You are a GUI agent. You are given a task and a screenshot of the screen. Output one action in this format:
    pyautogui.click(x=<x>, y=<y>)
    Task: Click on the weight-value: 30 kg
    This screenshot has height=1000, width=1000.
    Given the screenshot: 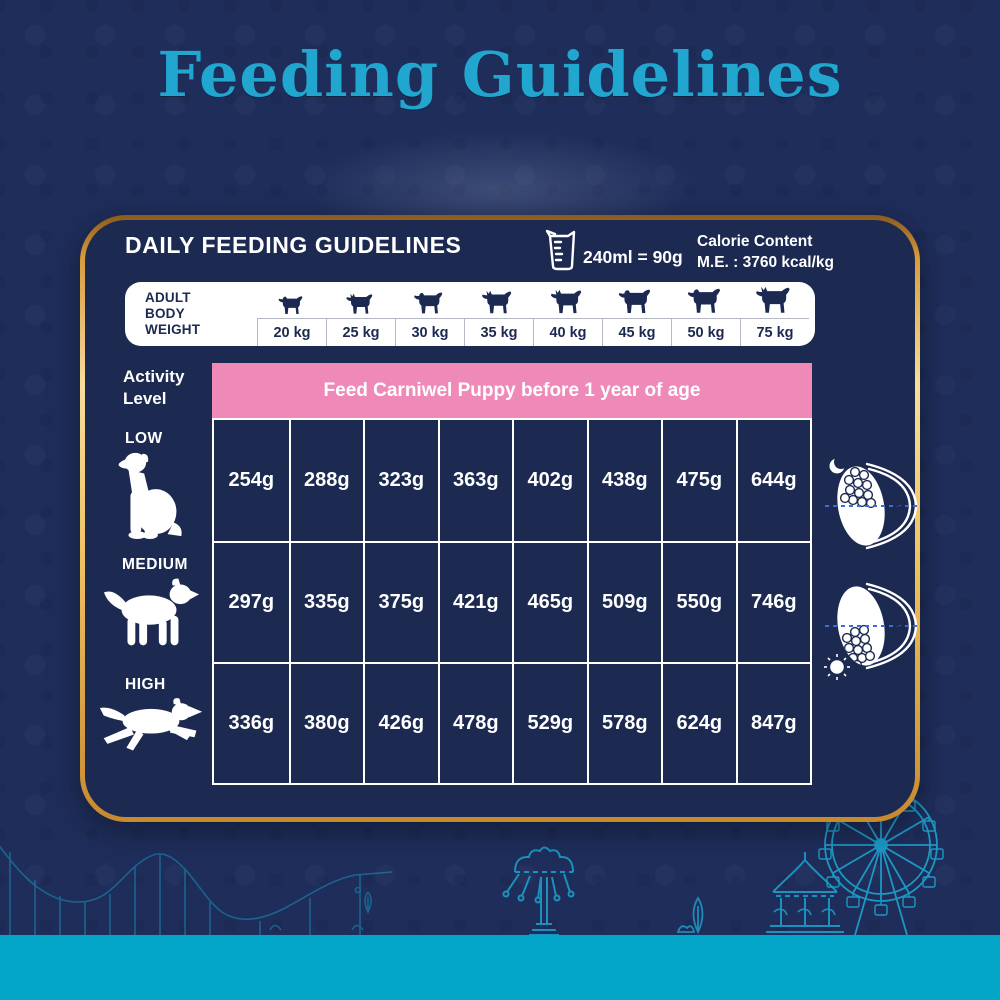 What is the action you would take?
    pyautogui.click(x=429, y=332)
    